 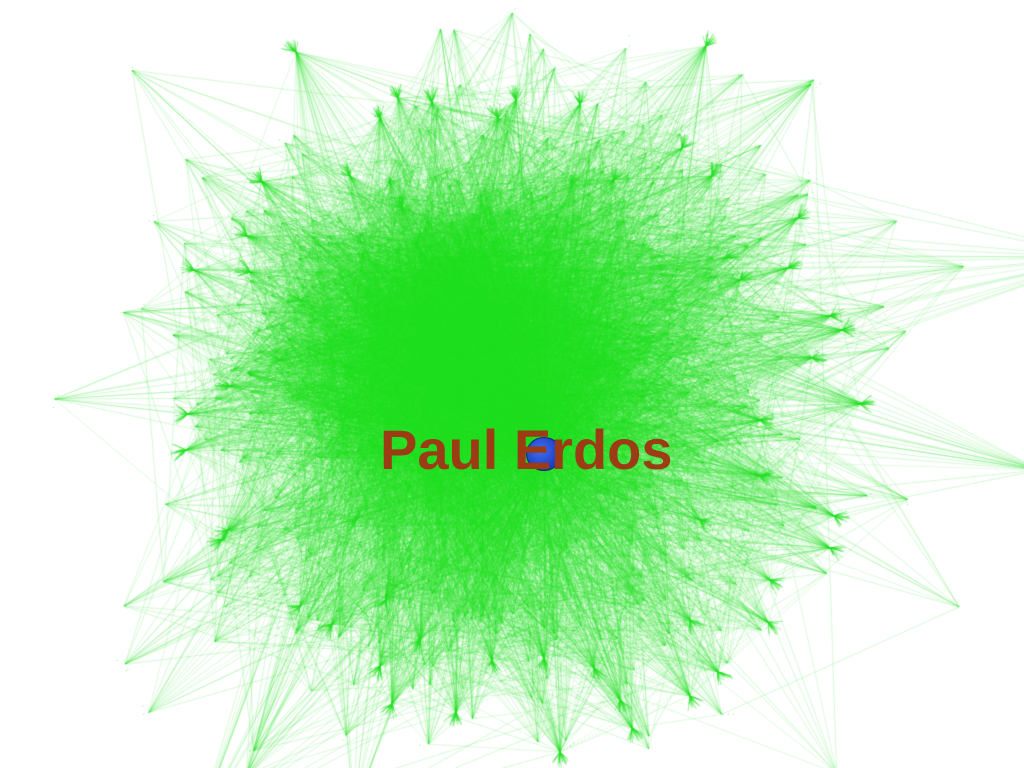 What do you see at coordinates (544, 454) in the screenshot?
I see `hub-node` at bounding box center [544, 454].